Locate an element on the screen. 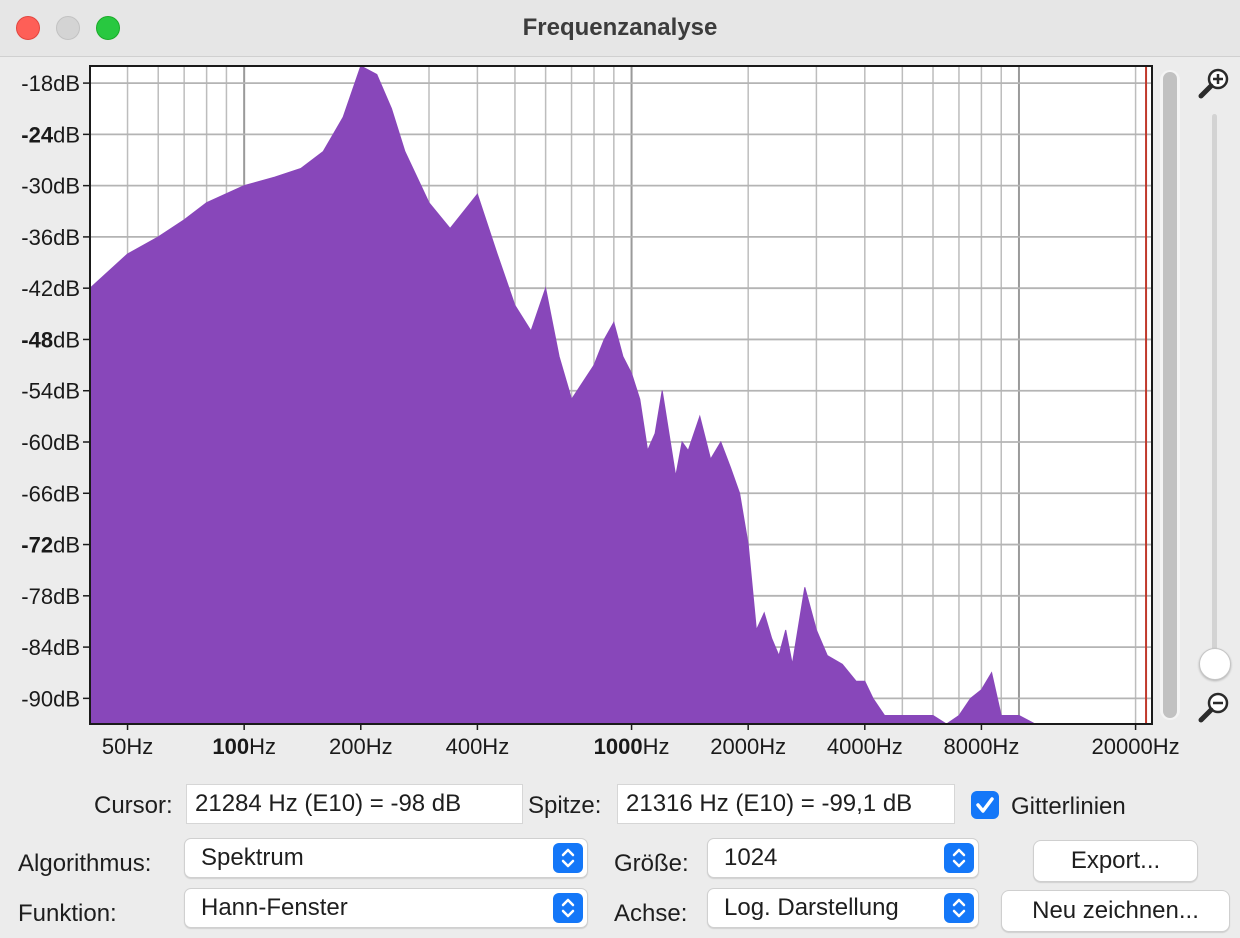  axis-label: Achse: is located at coordinates (651, 913).